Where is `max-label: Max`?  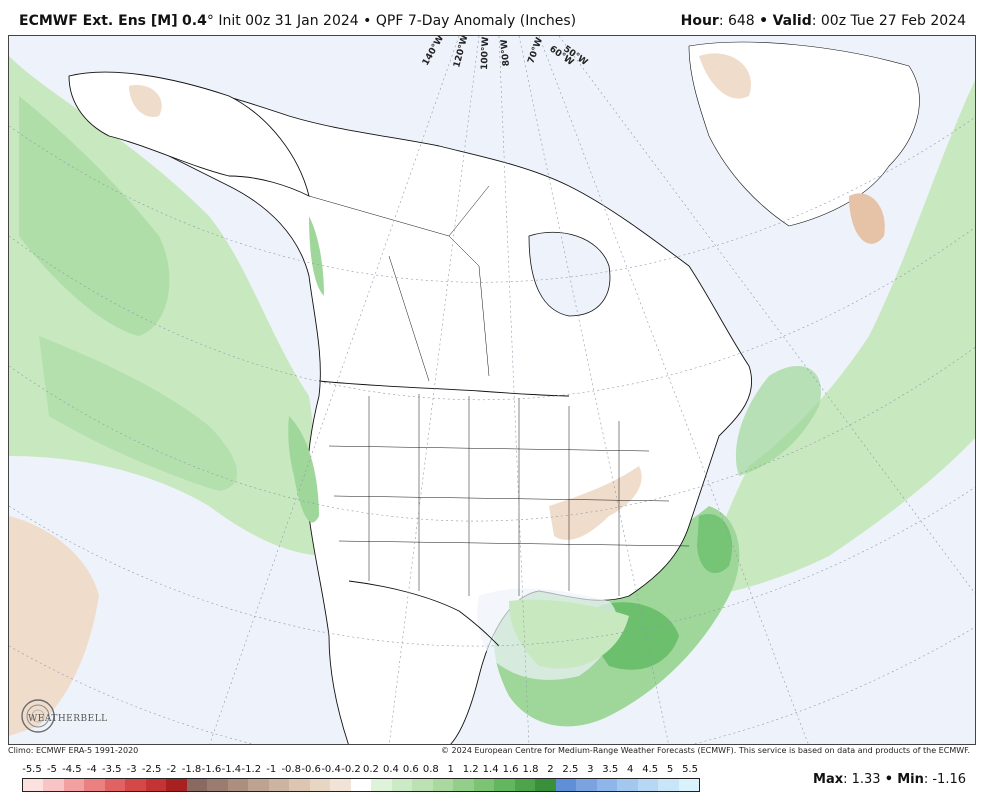
max-label: Max is located at coordinates (828, 779).